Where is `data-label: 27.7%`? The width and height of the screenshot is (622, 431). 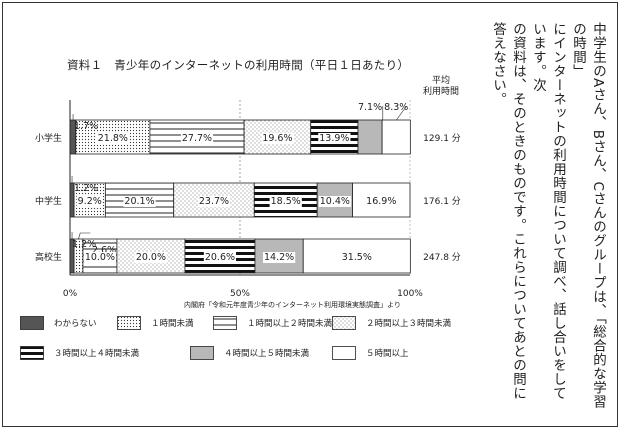
data-label: 27.7% is located at coordinates (197, 138).